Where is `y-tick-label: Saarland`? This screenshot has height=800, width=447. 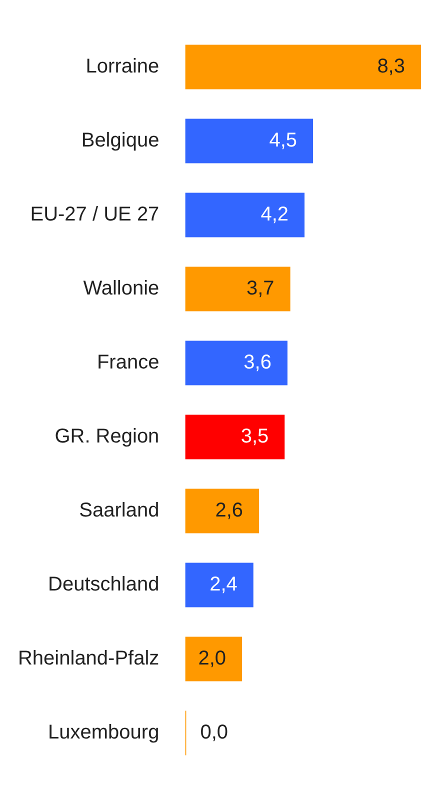
y-tick-label: Saarland is located at coordinates (119, 511).